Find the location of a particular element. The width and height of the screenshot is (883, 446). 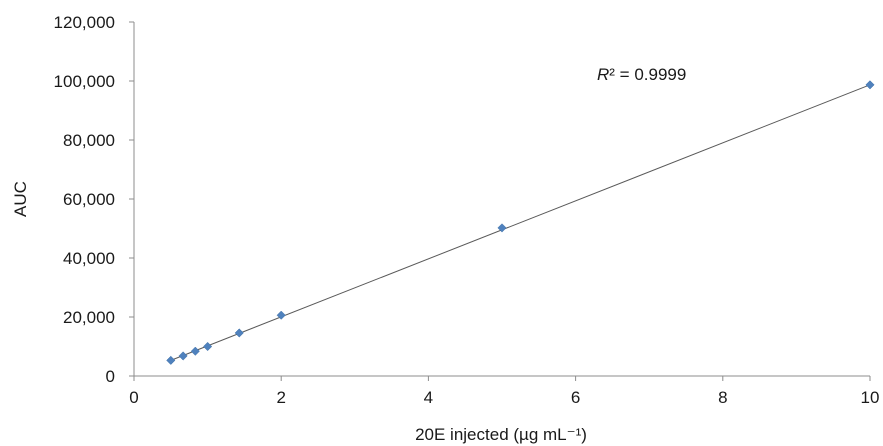

y-tick-label: 120,000 is located at coordinates (84, 22).